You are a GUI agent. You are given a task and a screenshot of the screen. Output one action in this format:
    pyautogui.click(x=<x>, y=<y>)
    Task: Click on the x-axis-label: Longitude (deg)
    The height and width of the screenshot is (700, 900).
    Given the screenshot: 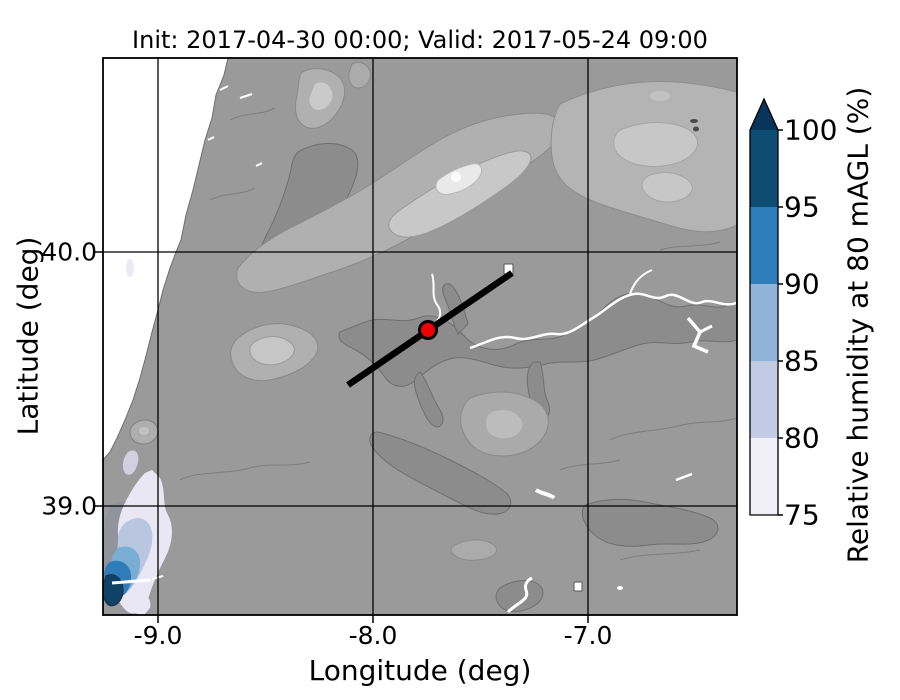 What is the action you would take?
    pyautogui.click(x=420, y=670)
    